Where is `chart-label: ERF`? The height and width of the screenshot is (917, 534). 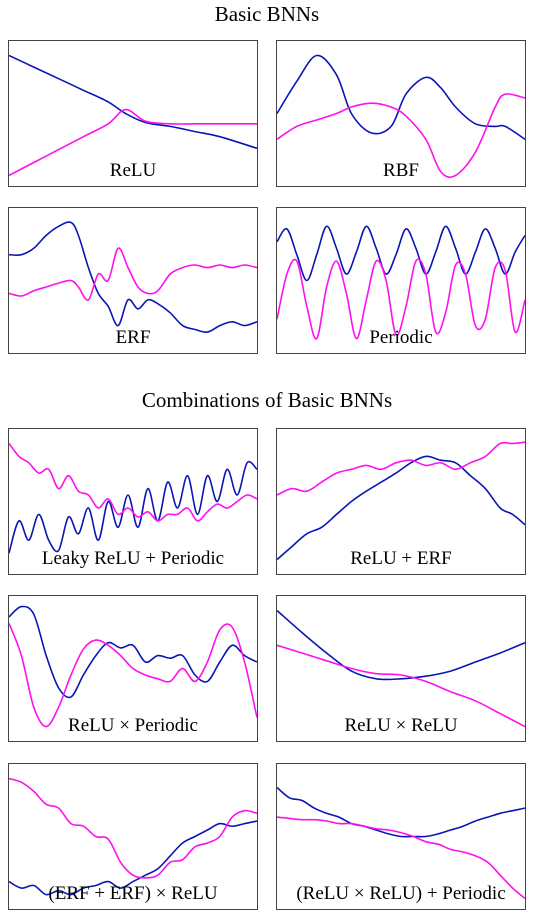 chart-label: ERF is located at coordinates (133, 337).